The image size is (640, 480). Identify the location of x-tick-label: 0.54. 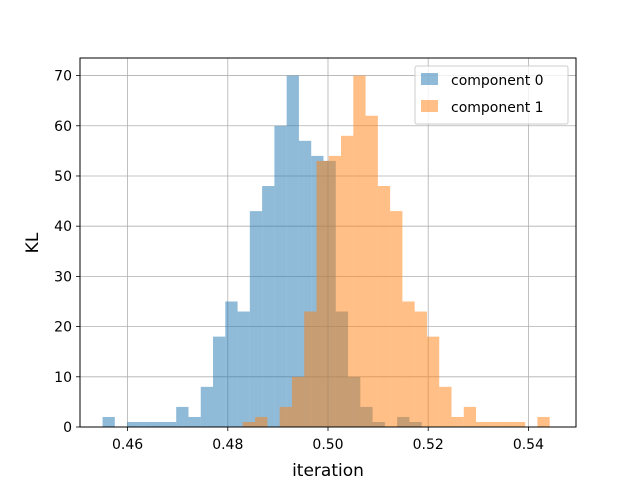
(528, 445).